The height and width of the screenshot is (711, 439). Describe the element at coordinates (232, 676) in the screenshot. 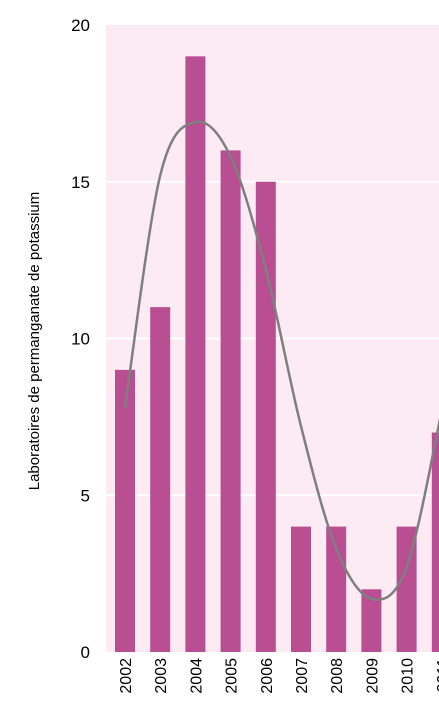

I see `x-tick-label: 2005` at that location.